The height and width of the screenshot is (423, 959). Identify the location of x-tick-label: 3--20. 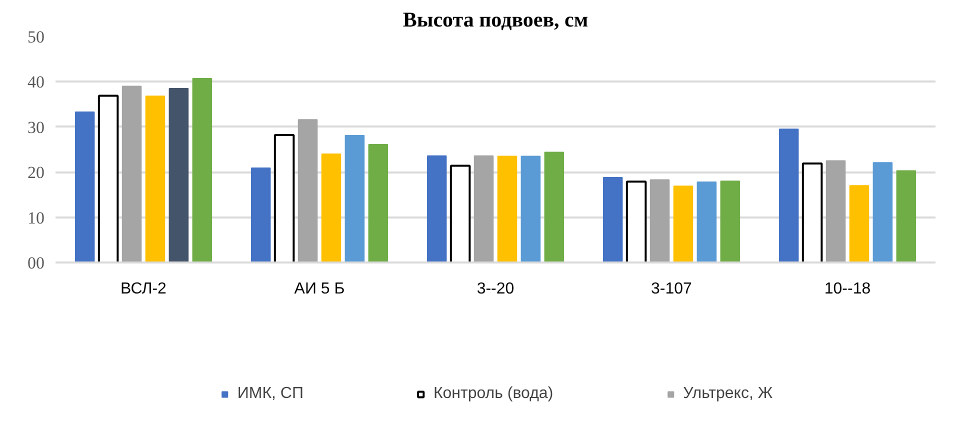
(495, 289).